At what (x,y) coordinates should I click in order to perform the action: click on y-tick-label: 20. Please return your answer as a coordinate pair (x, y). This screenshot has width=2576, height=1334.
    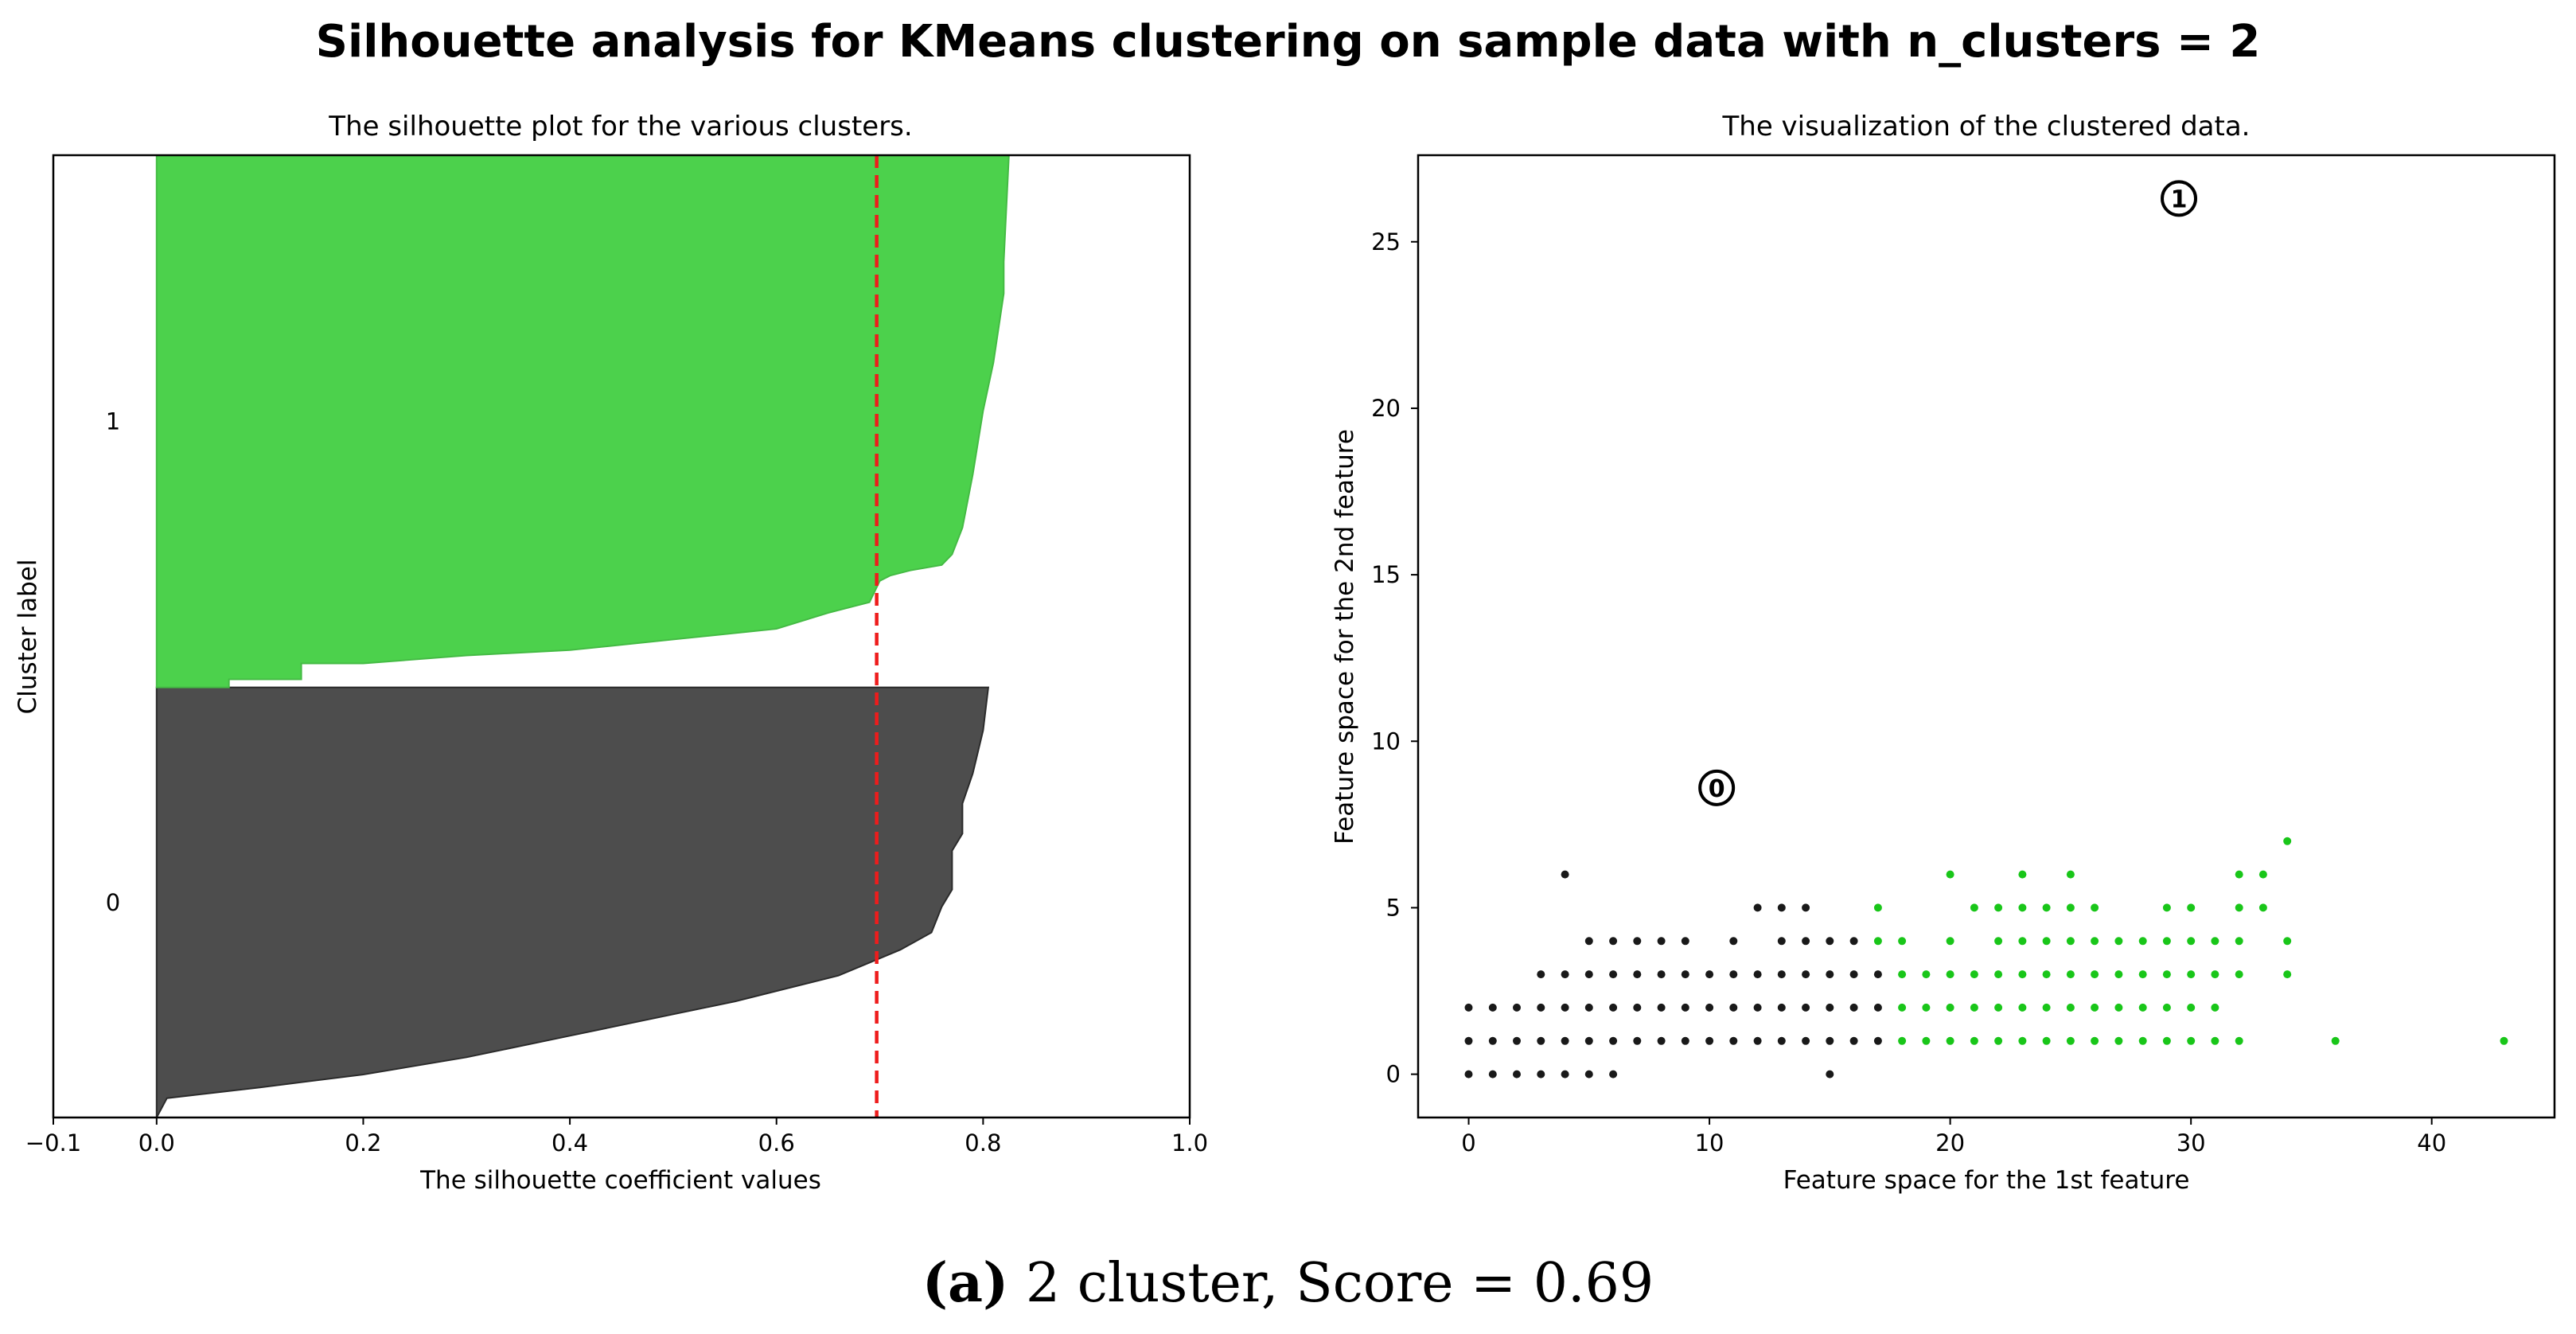
    Looking at the image, I should click on (1386, 409).